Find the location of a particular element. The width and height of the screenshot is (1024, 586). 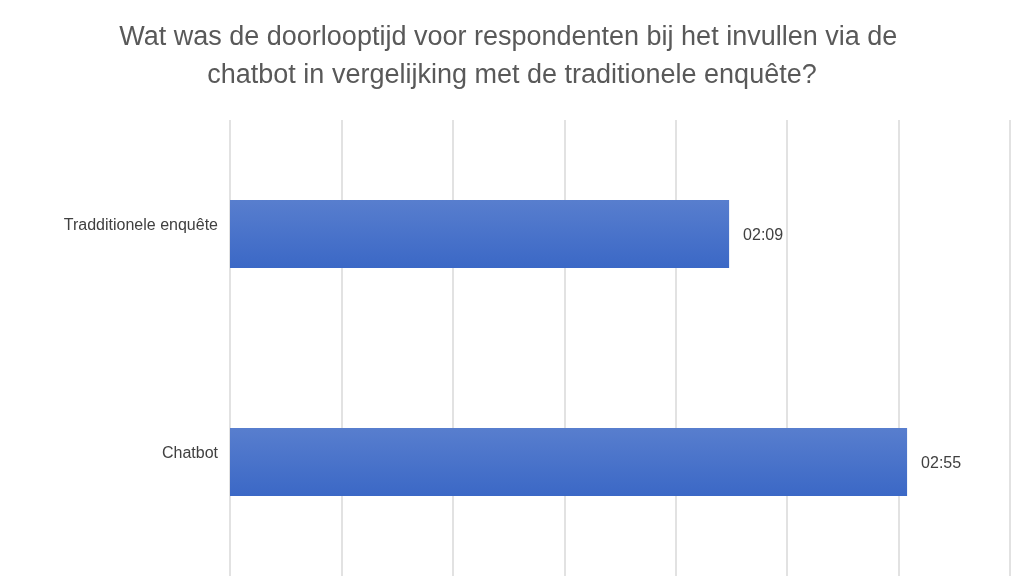

y-tick-label: Chatbot is located at coordinates (190, 452).